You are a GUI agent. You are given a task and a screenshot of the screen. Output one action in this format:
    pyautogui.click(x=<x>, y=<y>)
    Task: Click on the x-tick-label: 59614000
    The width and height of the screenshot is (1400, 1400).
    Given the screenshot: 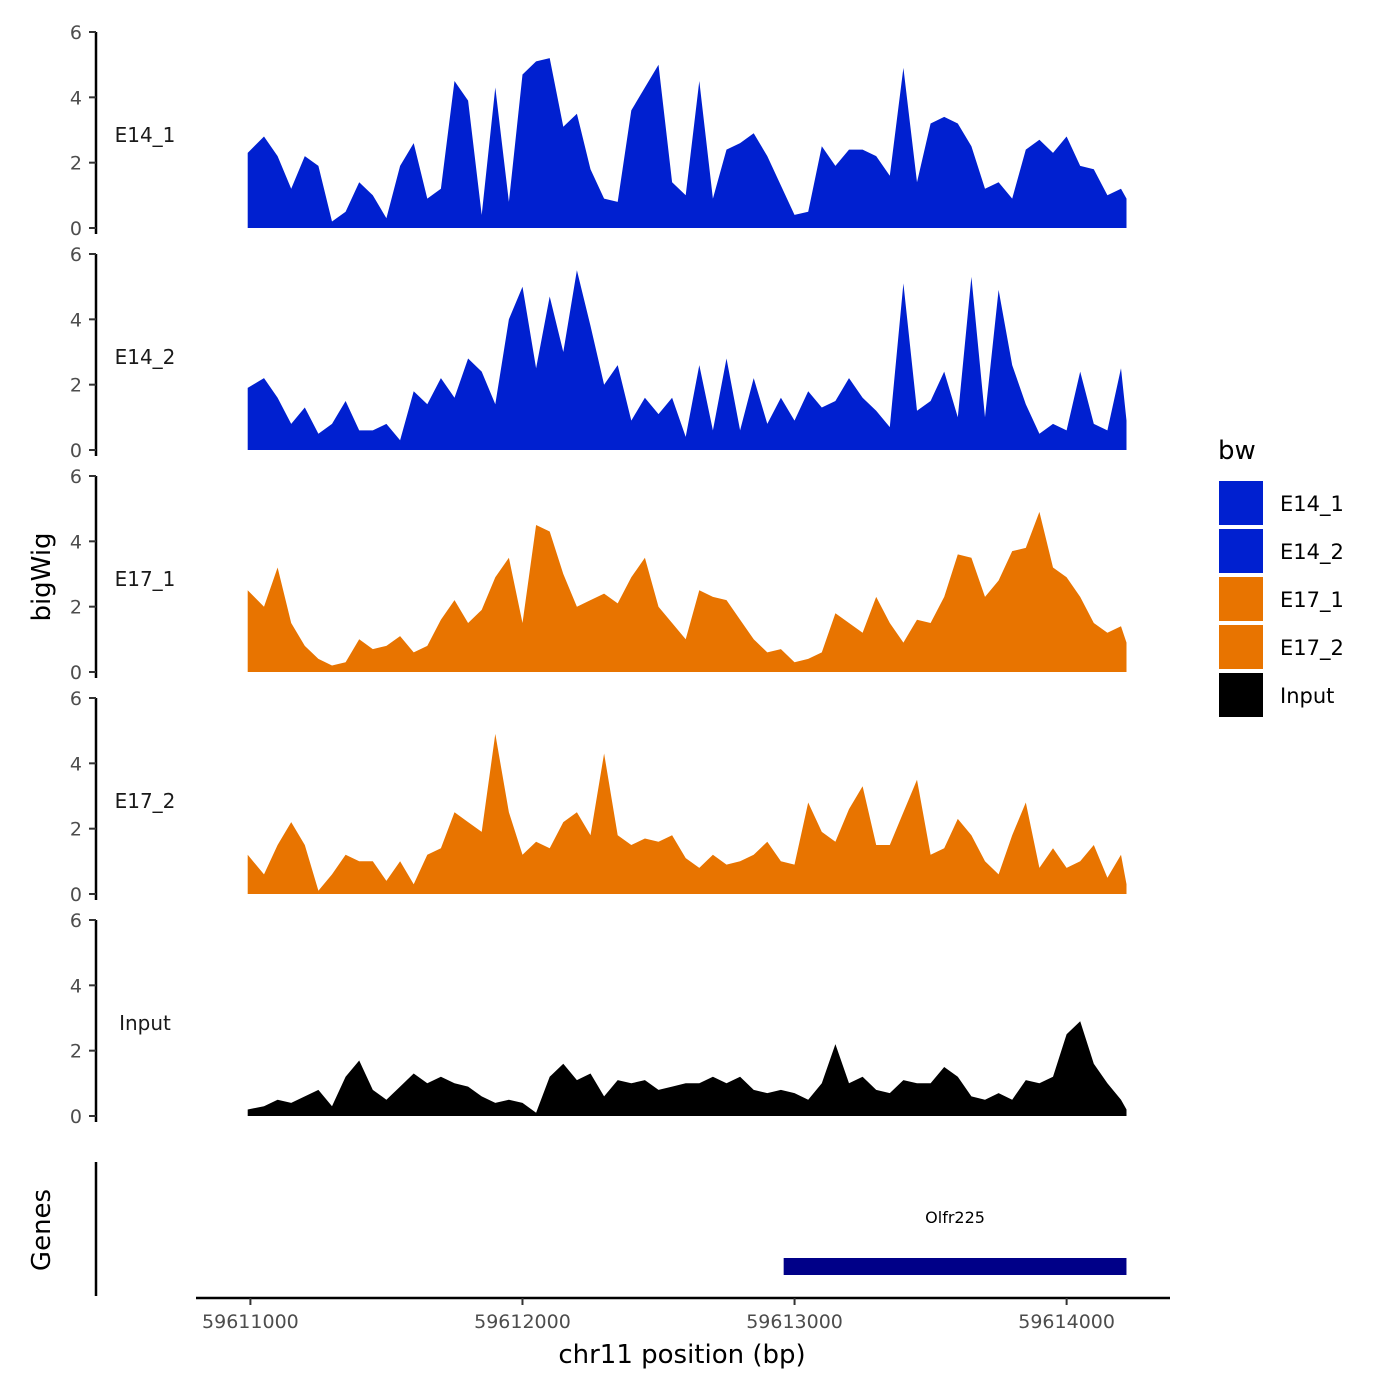 What is the action you would take?
    pyautogui.click(x=1066, y=1322)
    